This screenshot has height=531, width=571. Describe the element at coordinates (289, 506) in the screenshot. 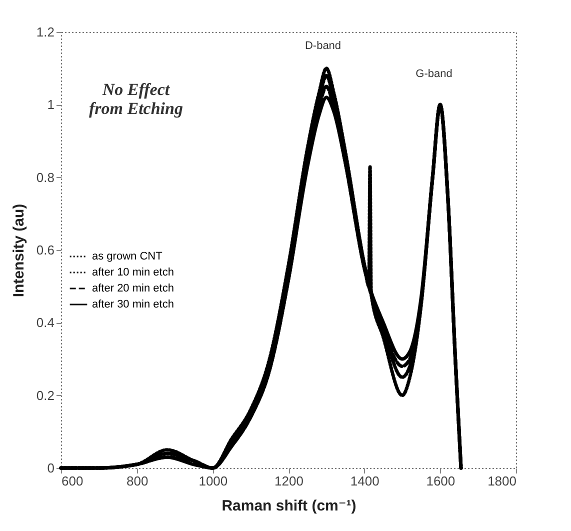

I see `x-axis-title: Raman shift (cm⁻¹)` at that location.